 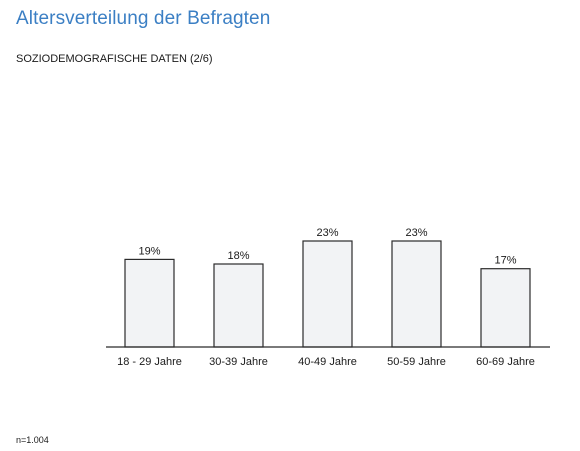 I want to click on category-label: 50-59 Jahre, so click(x=416, y=362).